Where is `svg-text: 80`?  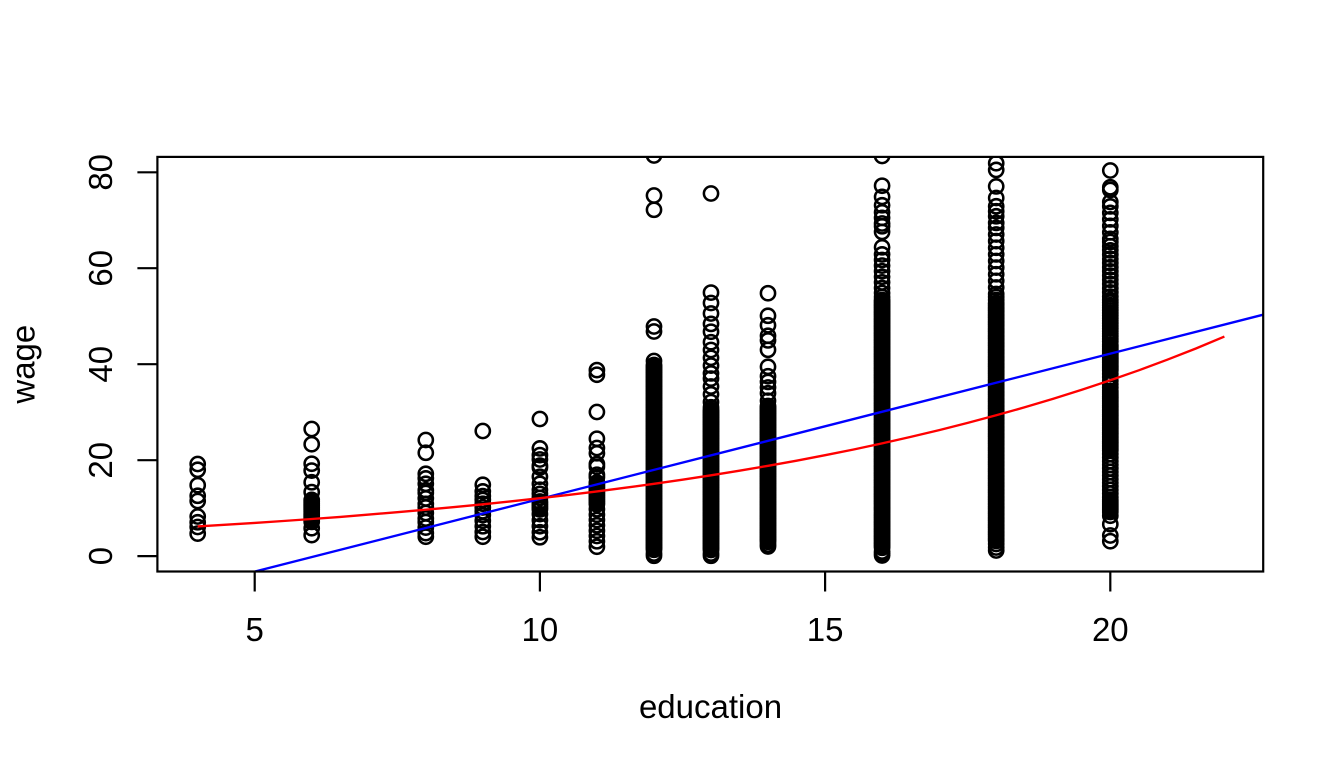 svg-text: 80 is located at coordinates (100, 172).